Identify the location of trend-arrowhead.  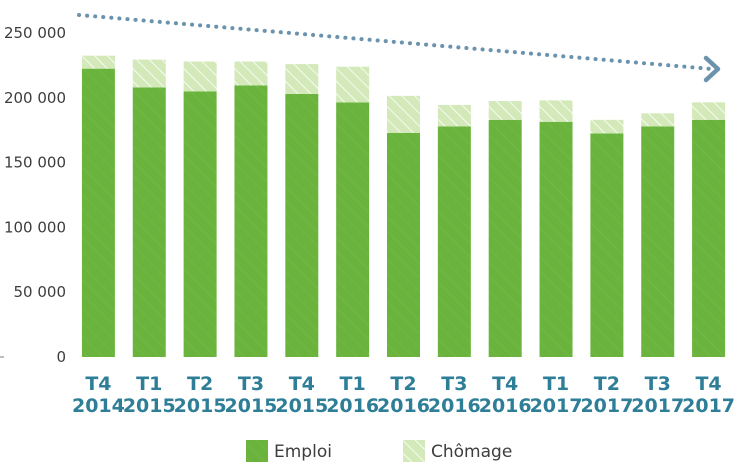
(712, 69).